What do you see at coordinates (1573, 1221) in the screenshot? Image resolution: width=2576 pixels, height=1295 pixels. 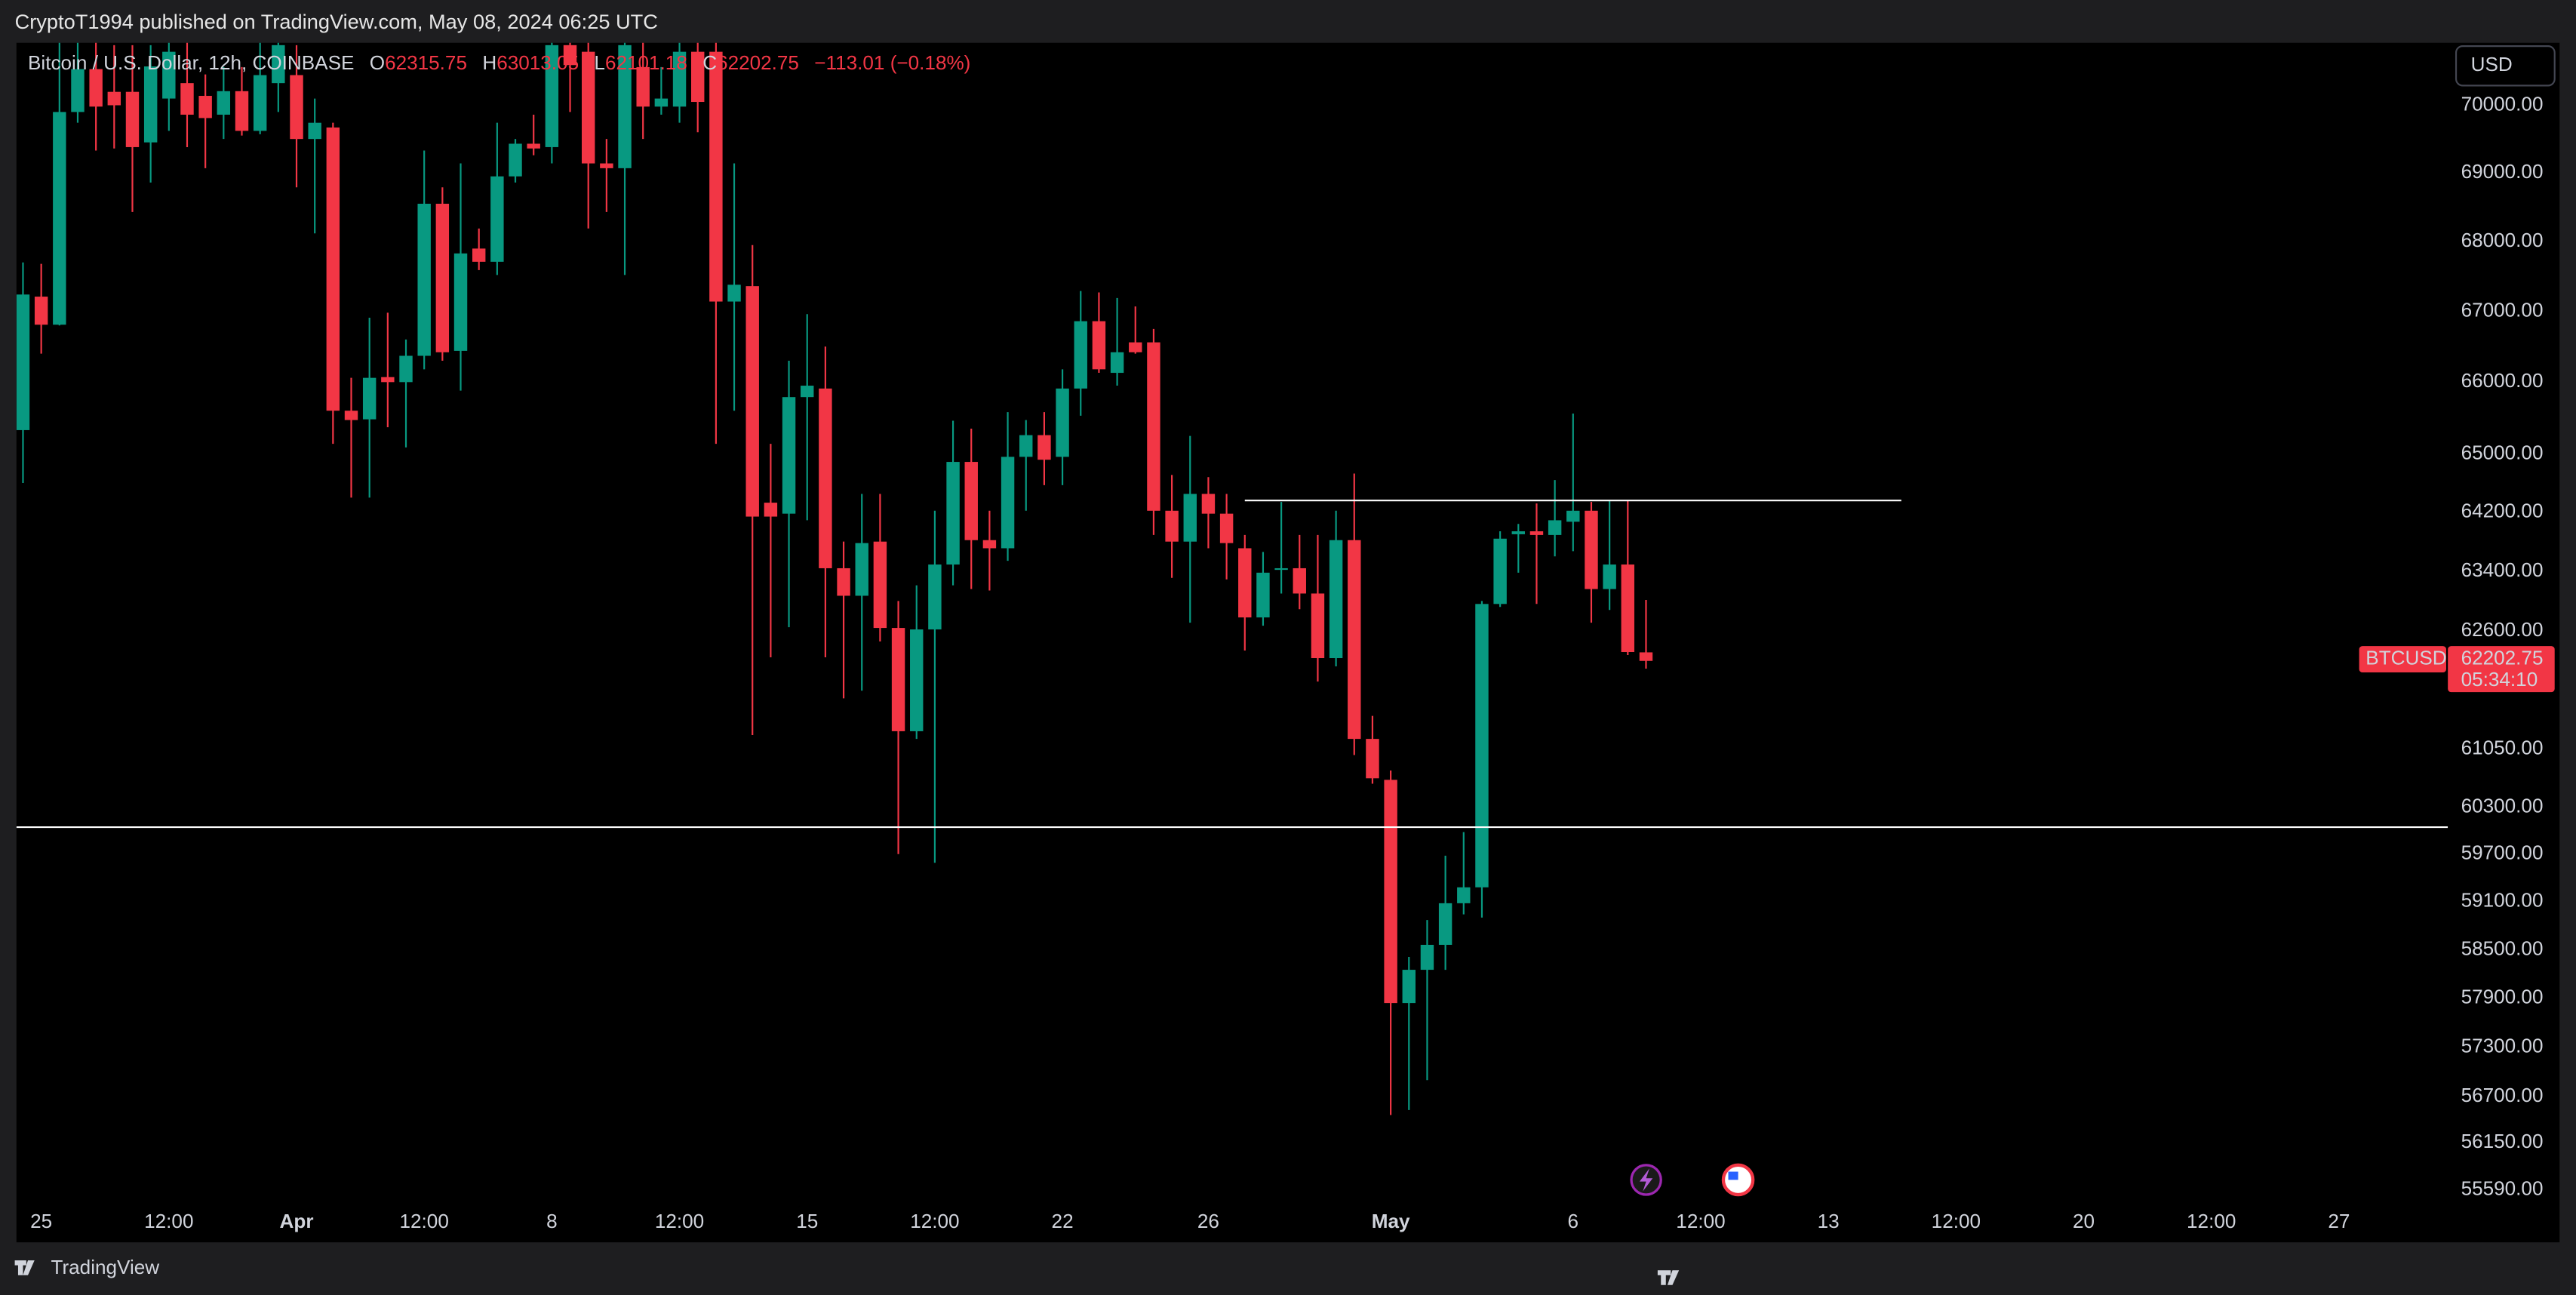 I see `x-tick-label: 6` at bounding box center [1573, 1221].